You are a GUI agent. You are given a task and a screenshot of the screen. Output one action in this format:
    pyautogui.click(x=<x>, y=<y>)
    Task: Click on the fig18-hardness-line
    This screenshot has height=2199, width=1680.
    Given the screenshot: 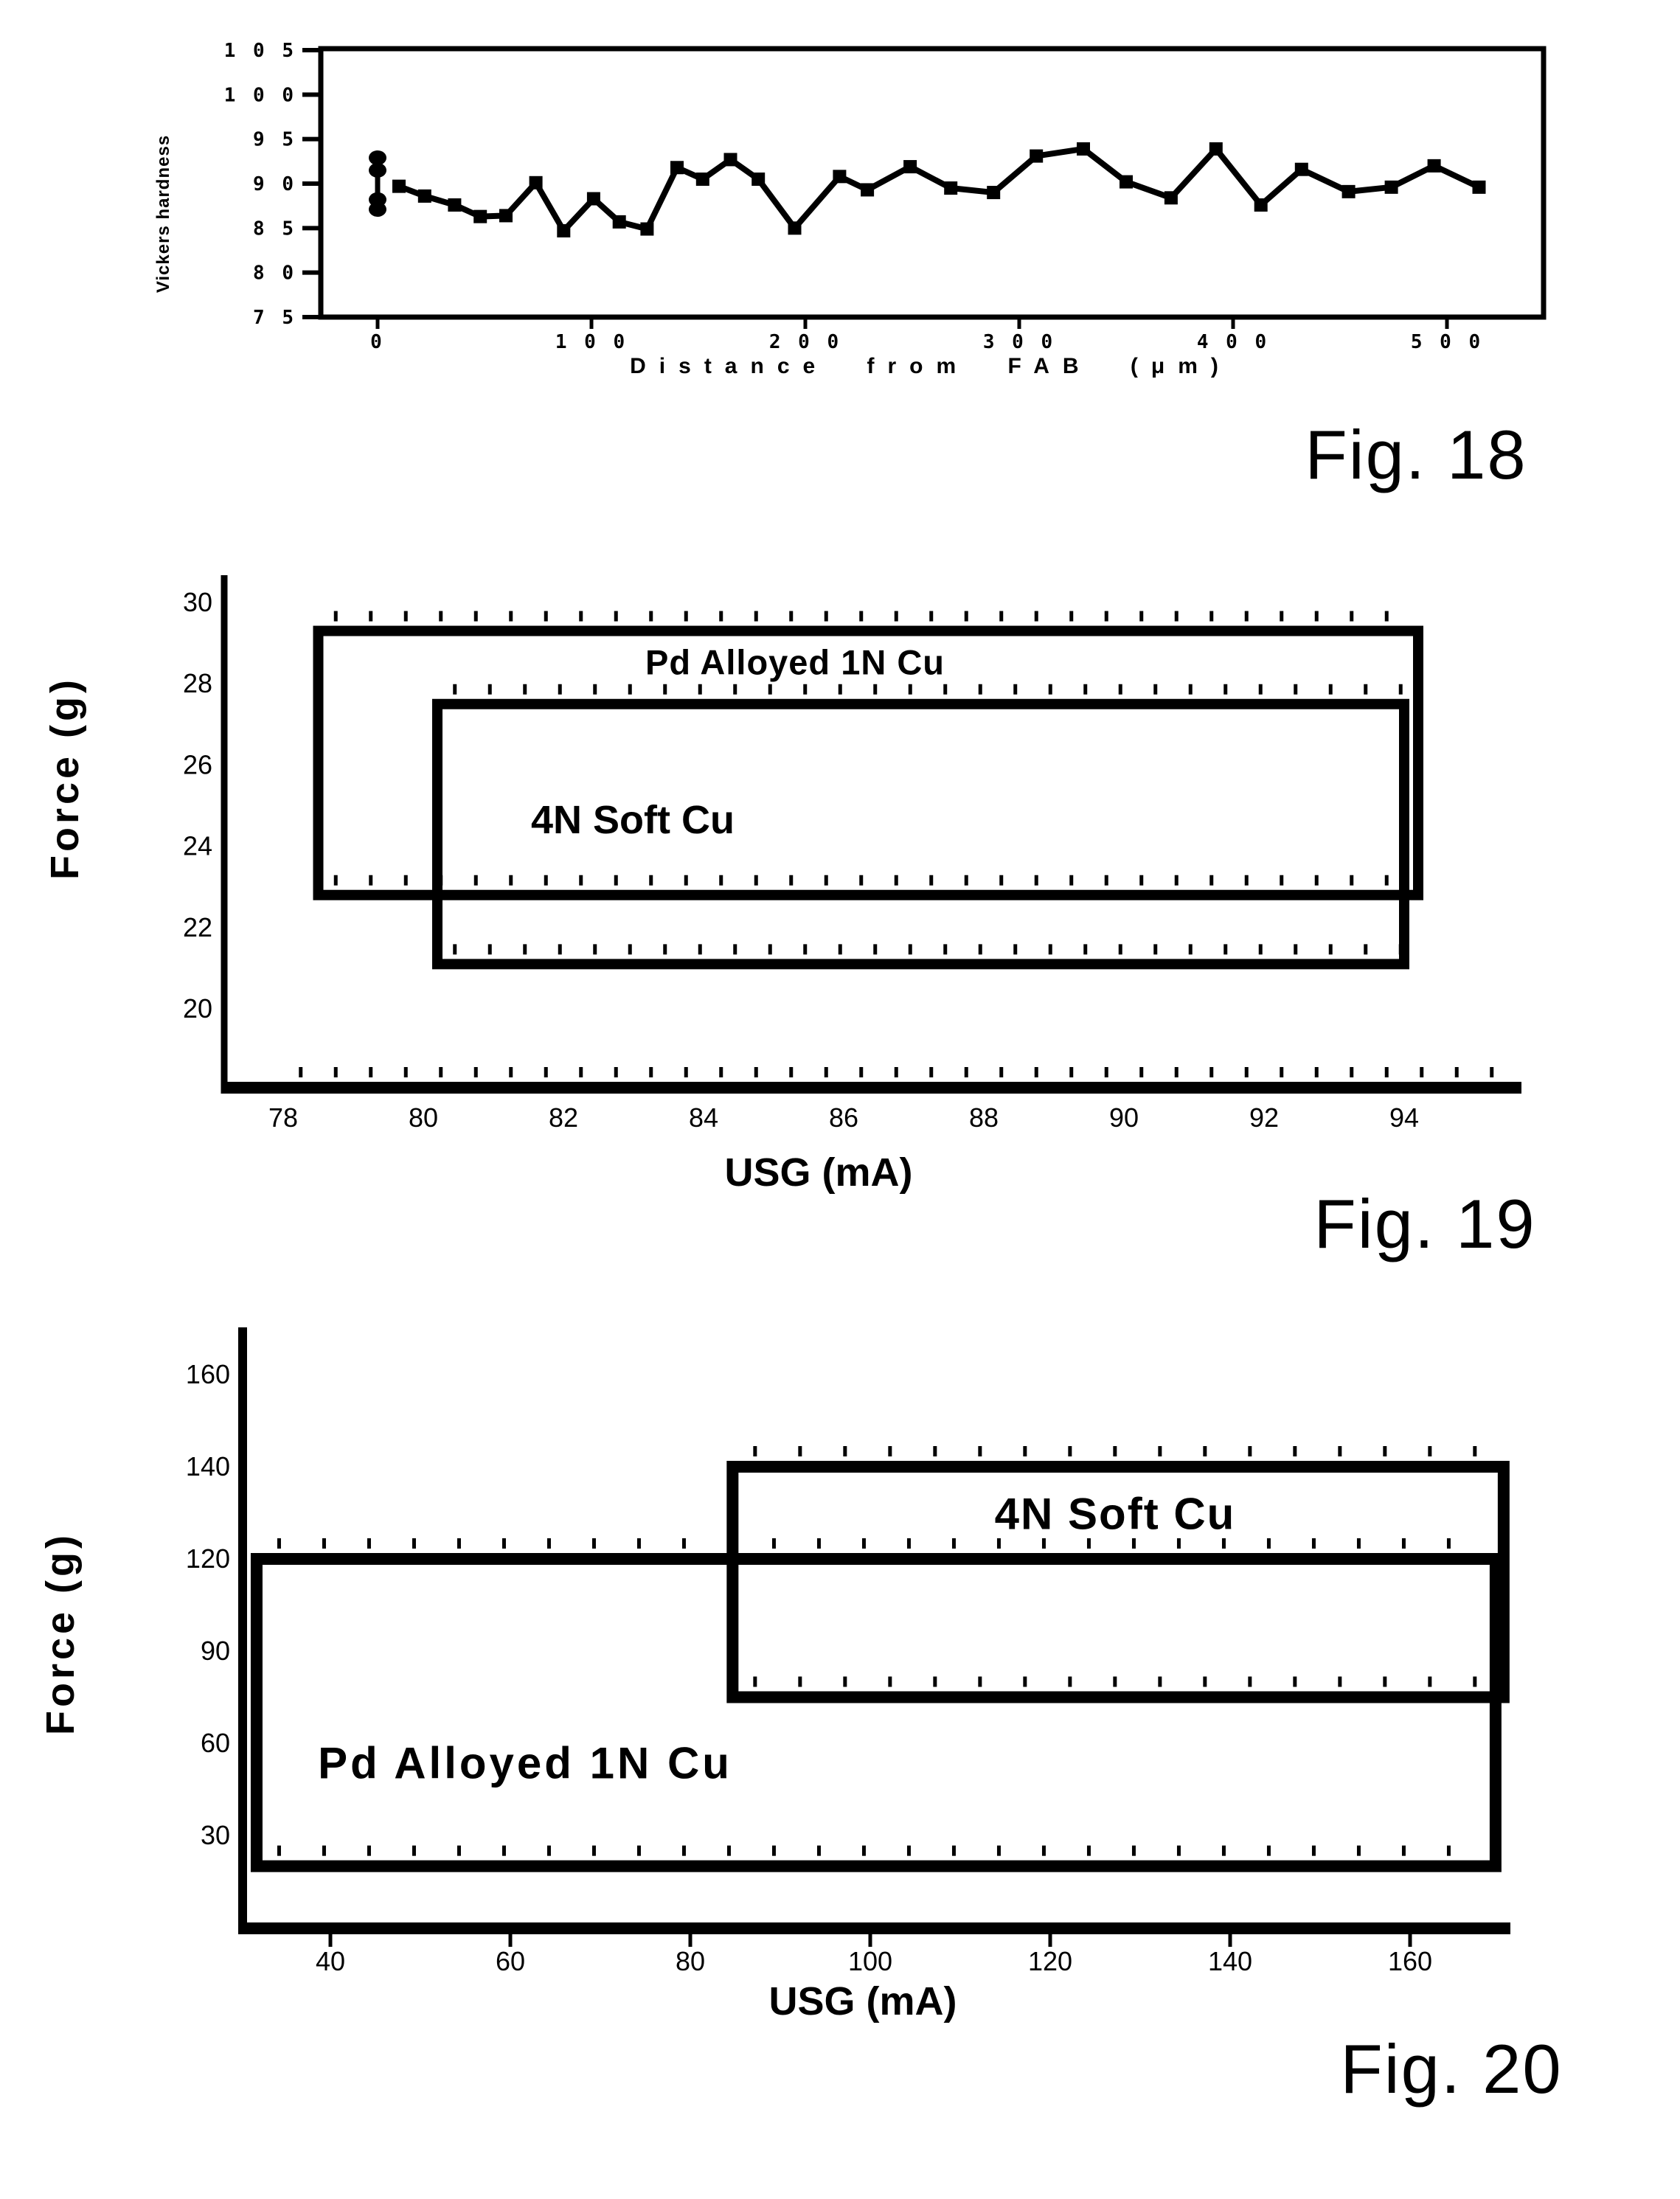 What is the action you would take?
    pyautogui.click(x=940, y=190)
    